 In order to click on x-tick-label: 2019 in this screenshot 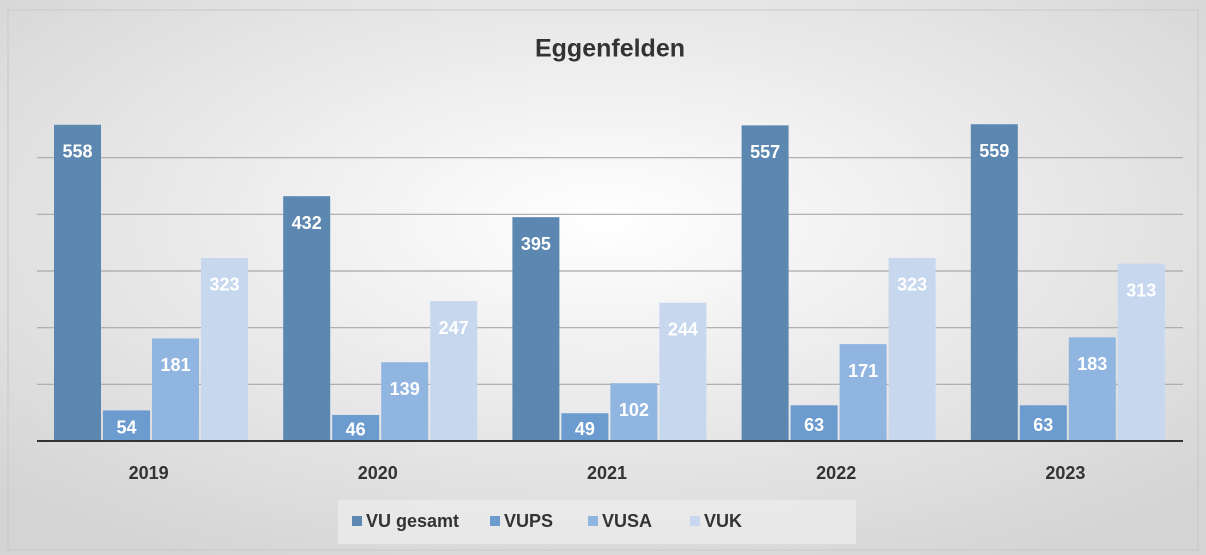, I will do `click(149, 473)`.